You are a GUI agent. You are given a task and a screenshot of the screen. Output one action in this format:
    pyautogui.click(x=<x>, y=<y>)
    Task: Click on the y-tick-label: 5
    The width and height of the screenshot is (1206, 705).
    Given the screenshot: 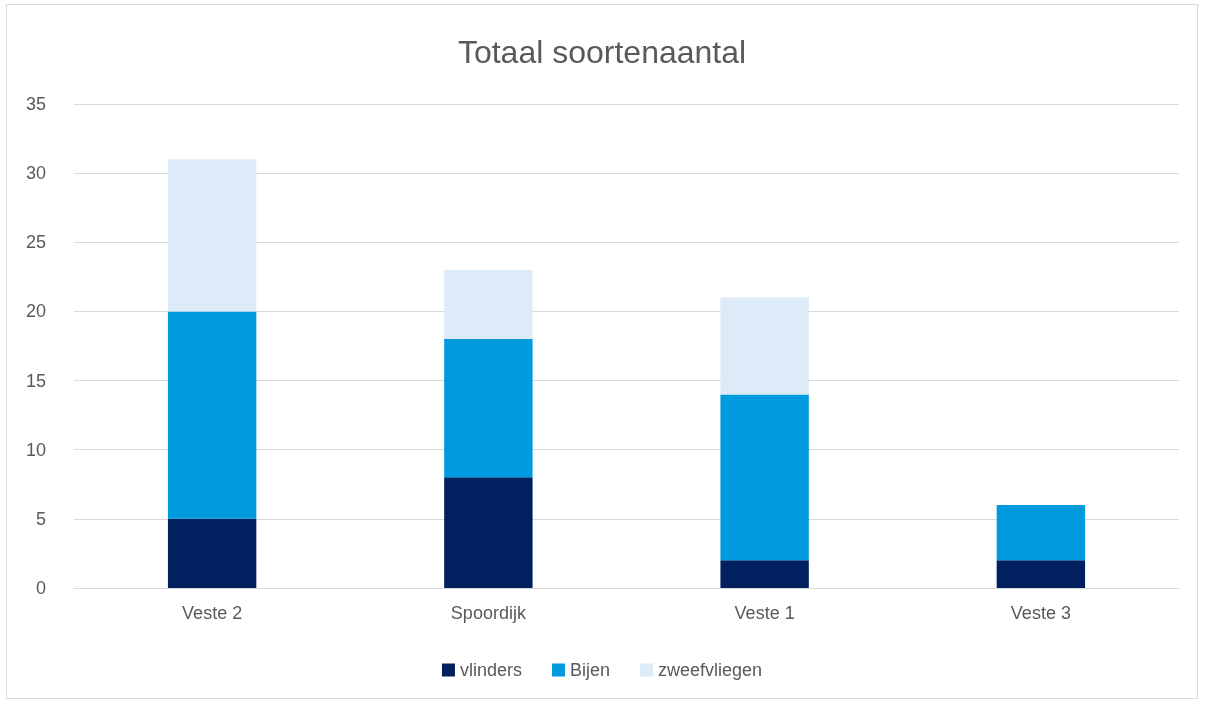 What is the action you would take?
    pyautogui.click(x=40, y=518)
    